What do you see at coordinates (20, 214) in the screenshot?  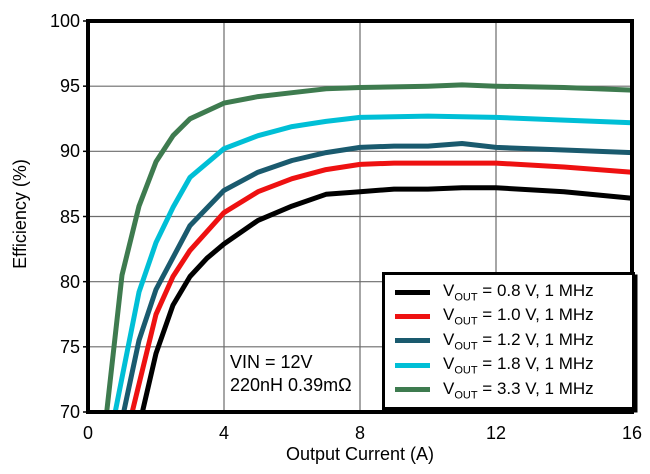 I see `y-axis-title: Efficiency (%)` at bounding box center [20, 214].